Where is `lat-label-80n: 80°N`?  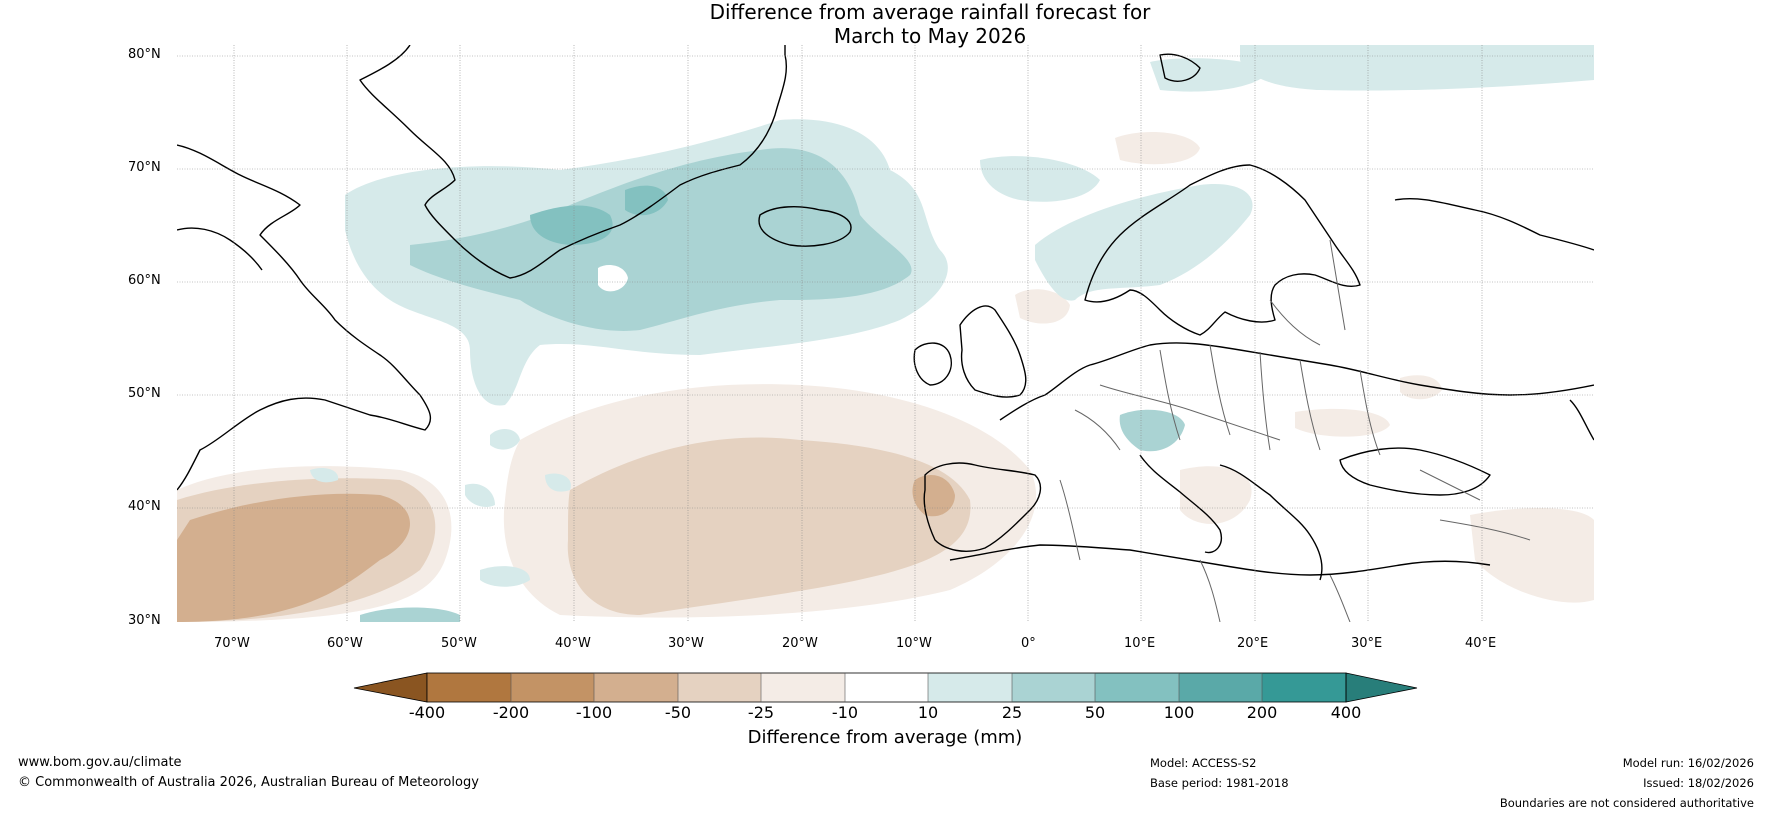
lat-label-80n: 80°N is located at coordinates (144, 54).